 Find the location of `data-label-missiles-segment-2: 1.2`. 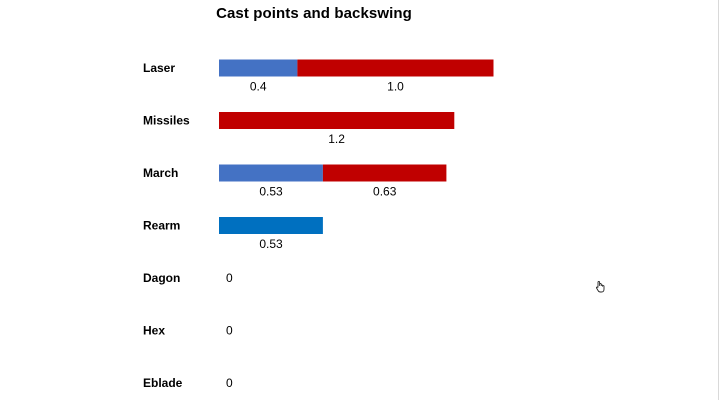

data-label-missiles-segment-2: 1.2 is located at coordinates (336, 139).